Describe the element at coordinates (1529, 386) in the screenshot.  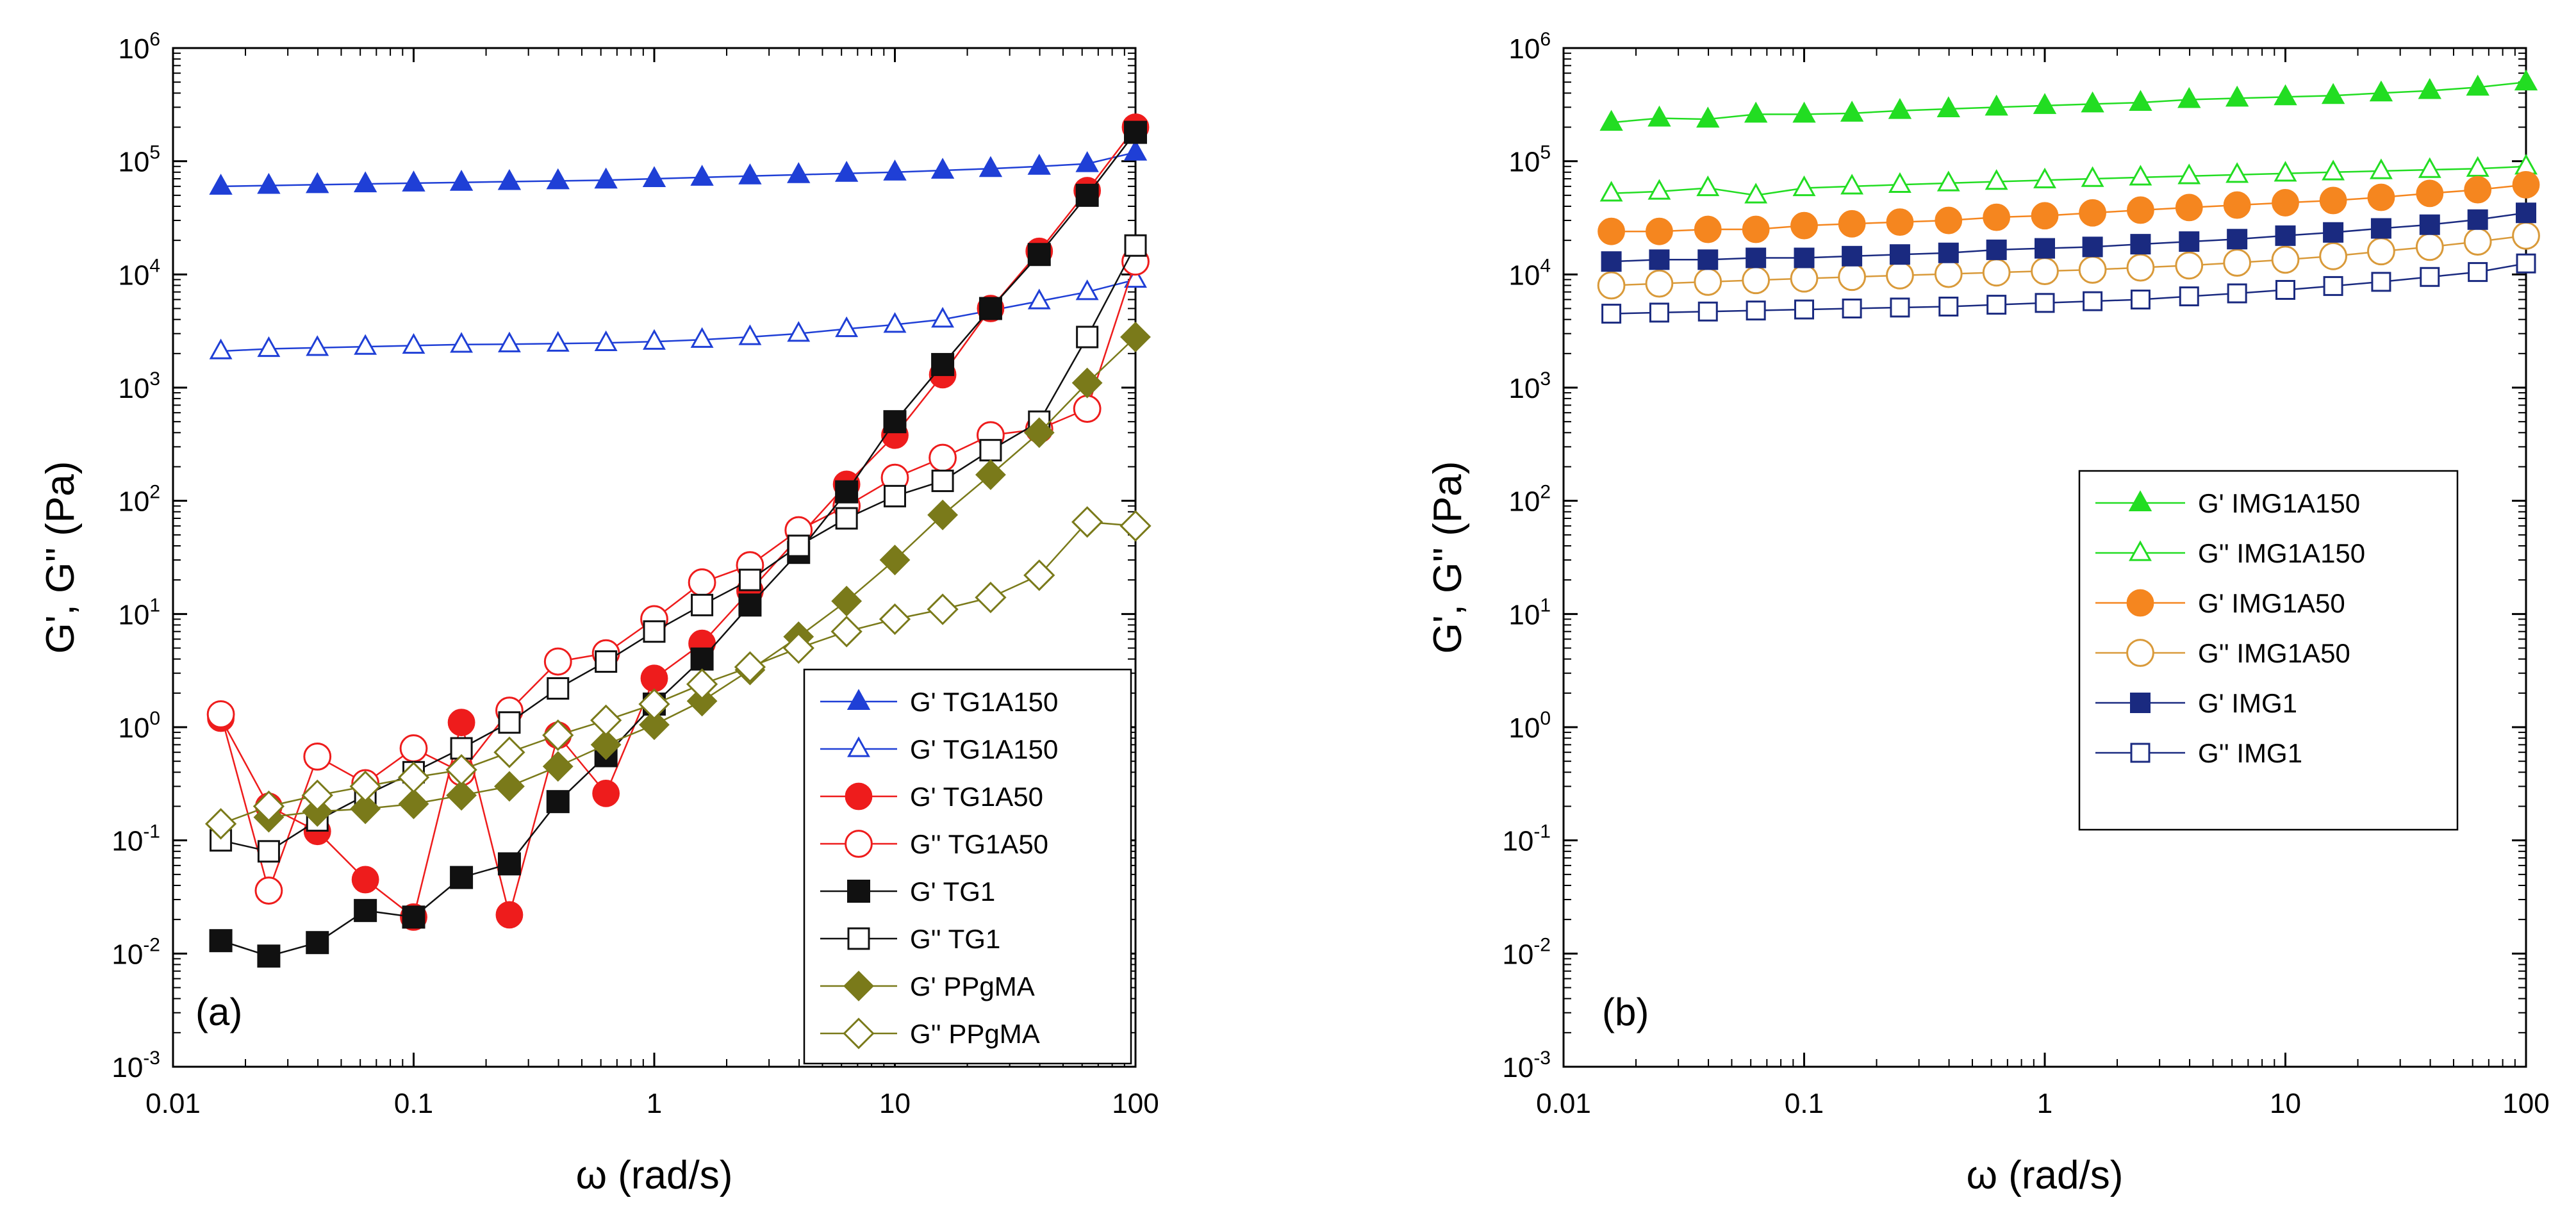
I see `y-tick-label: 10³` at that location.